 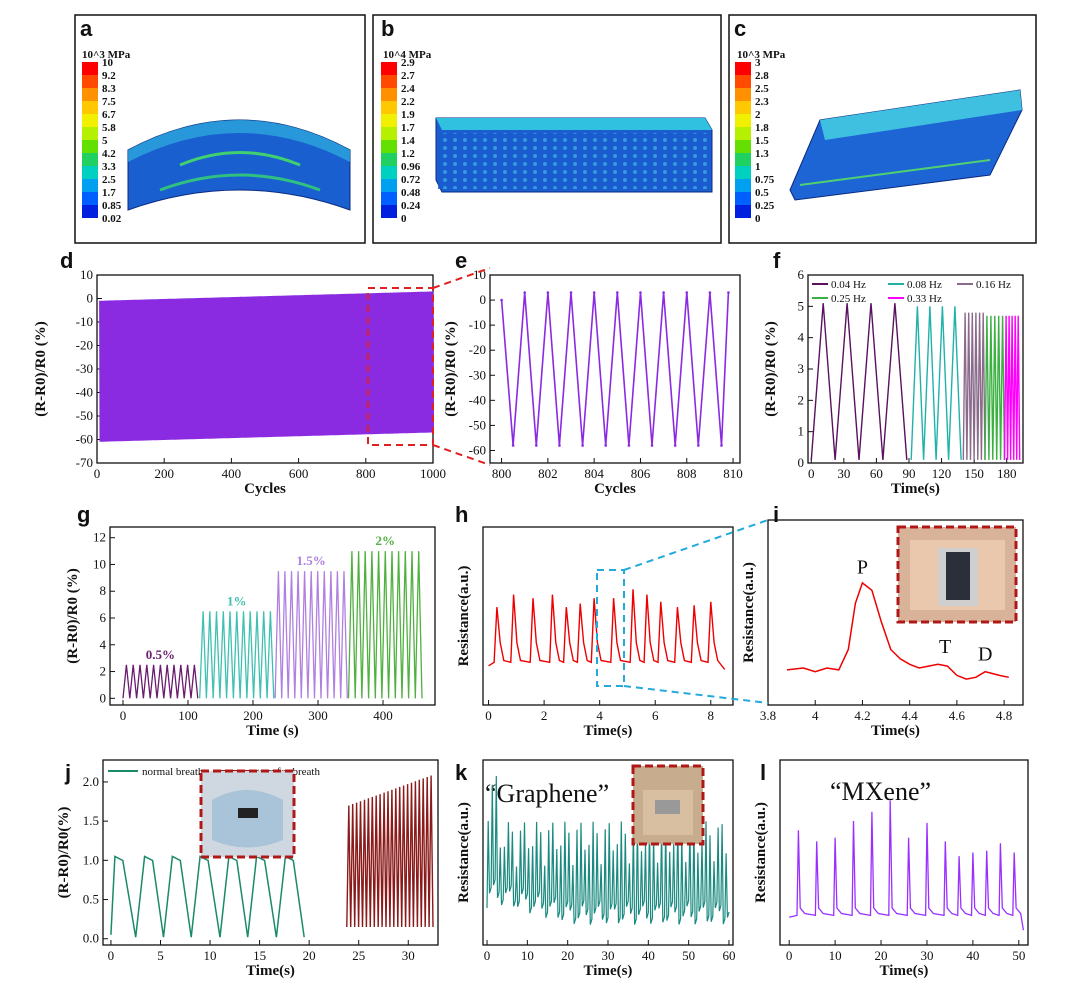 I want to click on y-tick-label: 10, so click(x=86, y=274).